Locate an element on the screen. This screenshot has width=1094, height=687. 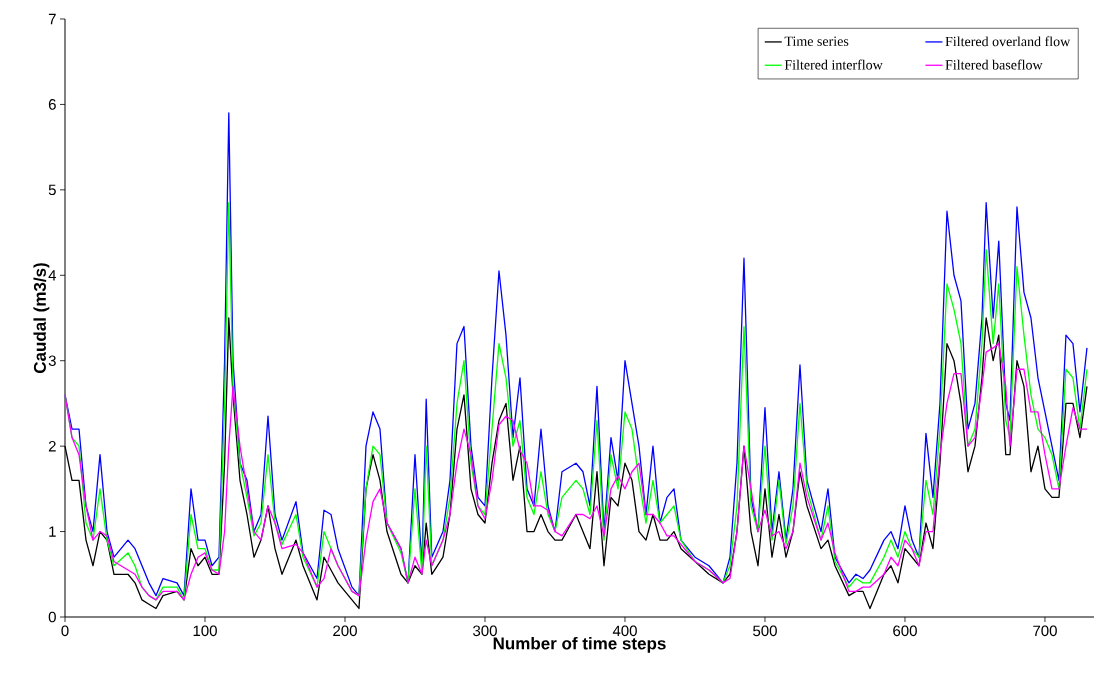
x-tick-label: 500 is located at coordinates (765, 631).